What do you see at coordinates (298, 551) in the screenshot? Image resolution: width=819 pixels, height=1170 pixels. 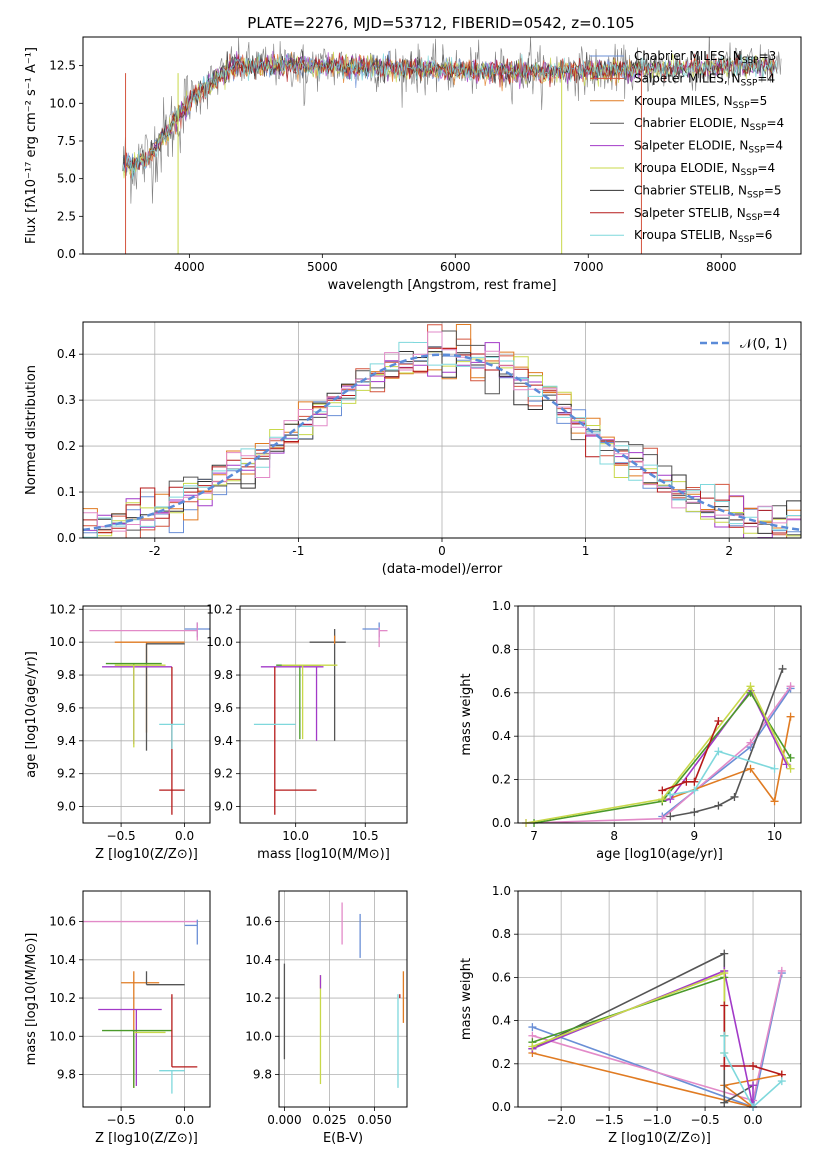 I see `x-tick-label: -1` at bounding box center [298, 551].